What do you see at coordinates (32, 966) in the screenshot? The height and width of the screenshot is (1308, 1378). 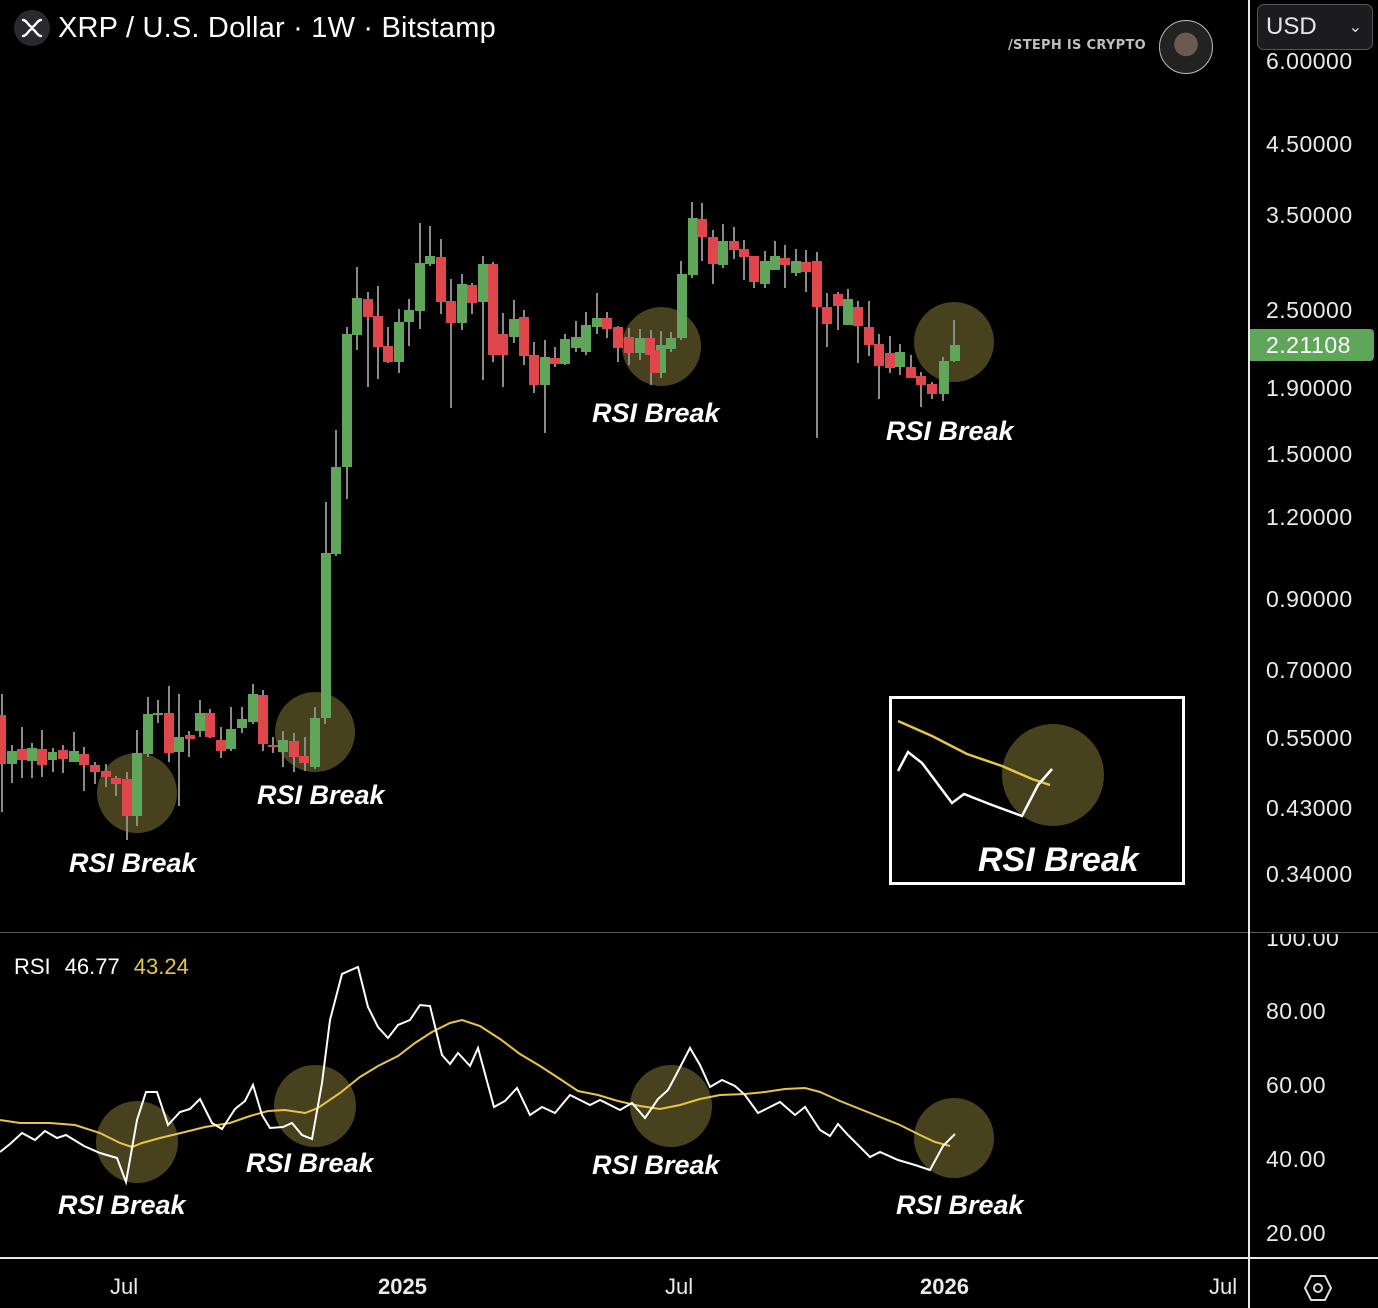 I see `rsi-legend-name: RSI` at bounding box center [32, 966].